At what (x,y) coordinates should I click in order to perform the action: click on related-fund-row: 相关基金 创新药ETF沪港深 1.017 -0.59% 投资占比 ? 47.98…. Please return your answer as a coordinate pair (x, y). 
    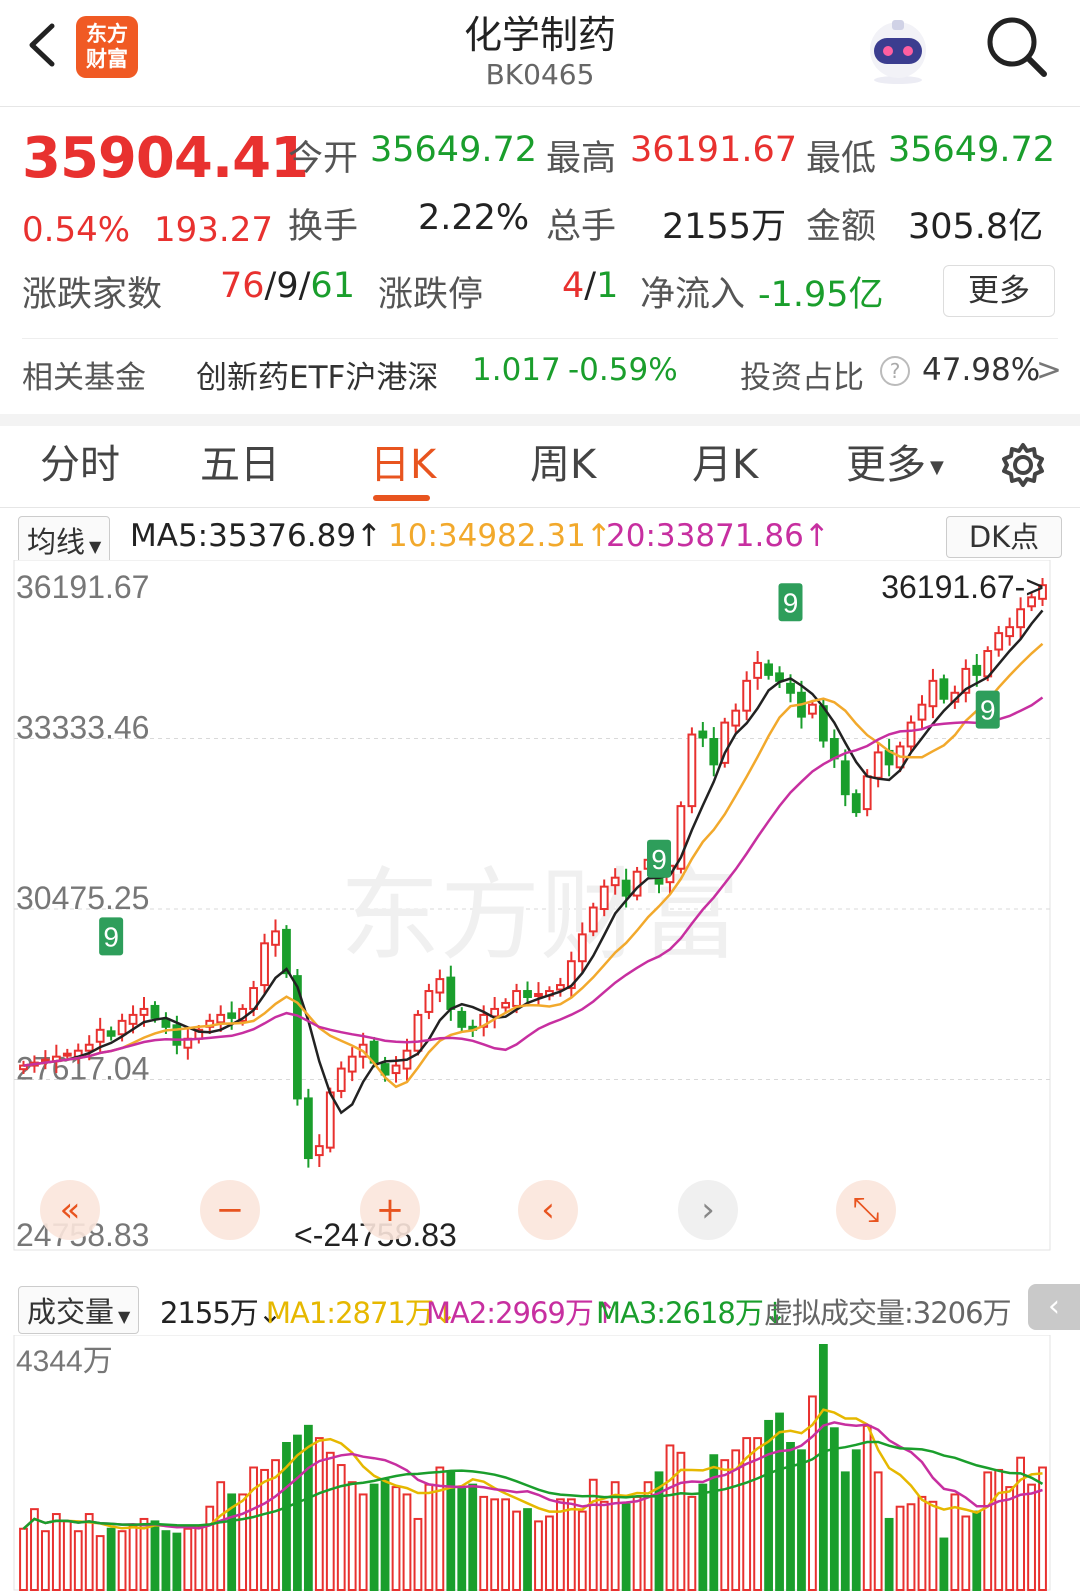
    Looking at the image, I should click on (540, 377).